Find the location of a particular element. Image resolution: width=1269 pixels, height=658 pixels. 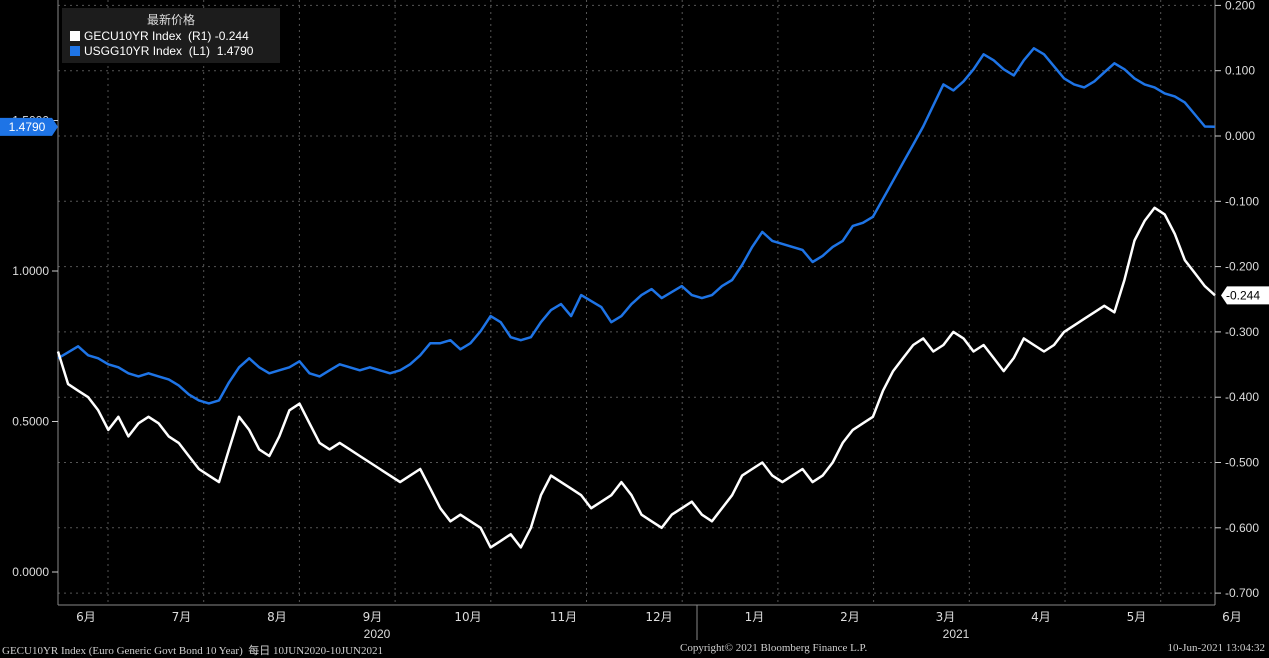

left-last-value-flag is located at coordinates (29, 126).